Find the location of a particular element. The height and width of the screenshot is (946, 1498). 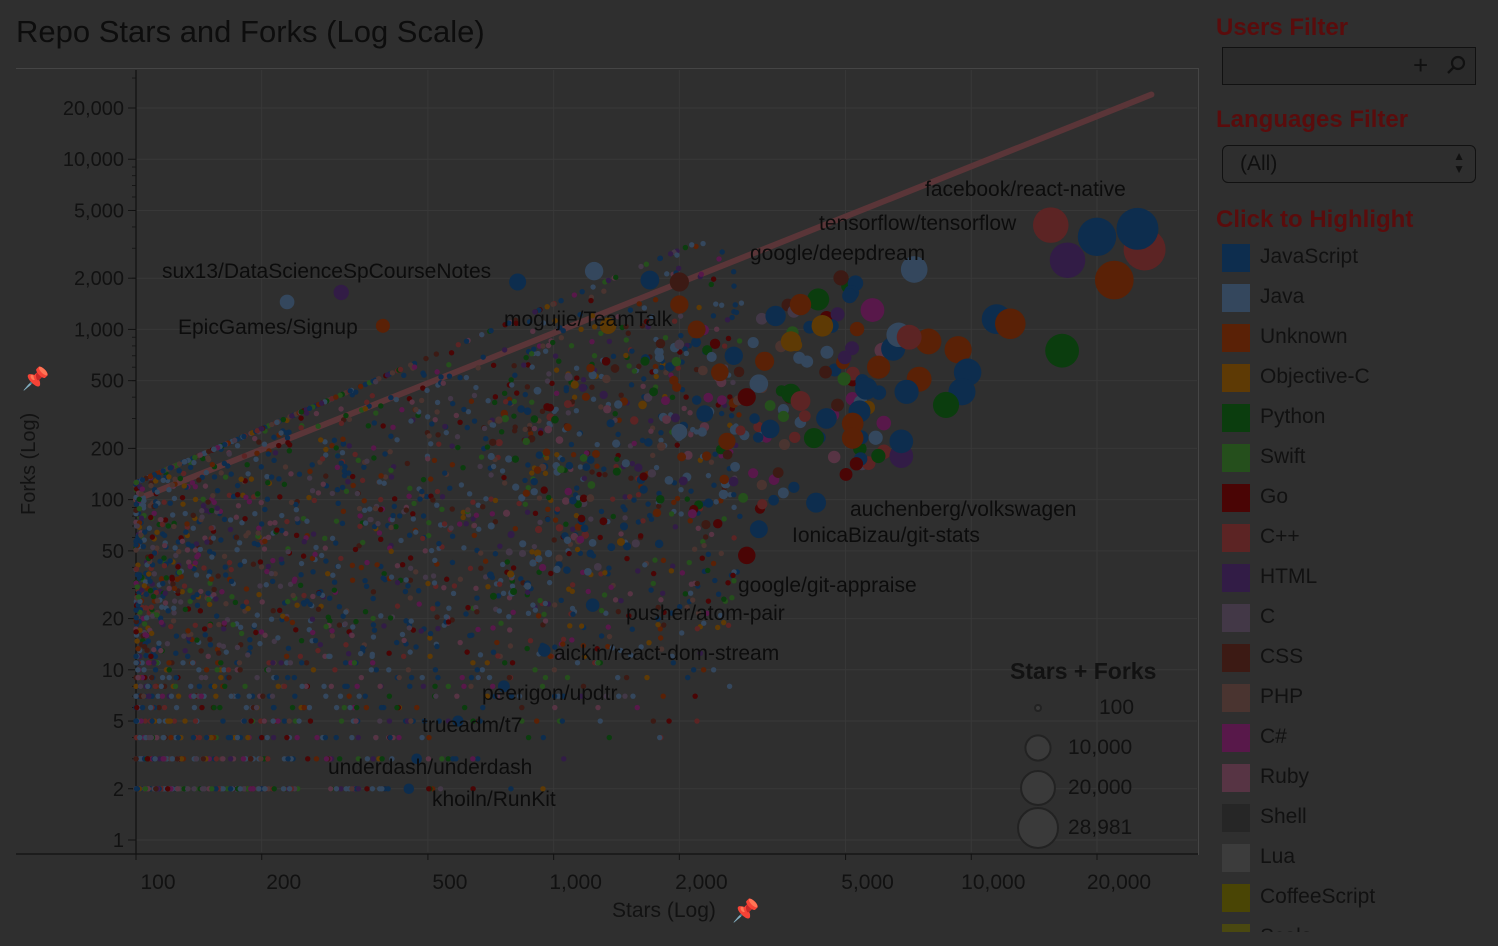

legend-item: JavaScript is located at coordinates (1360, 262).